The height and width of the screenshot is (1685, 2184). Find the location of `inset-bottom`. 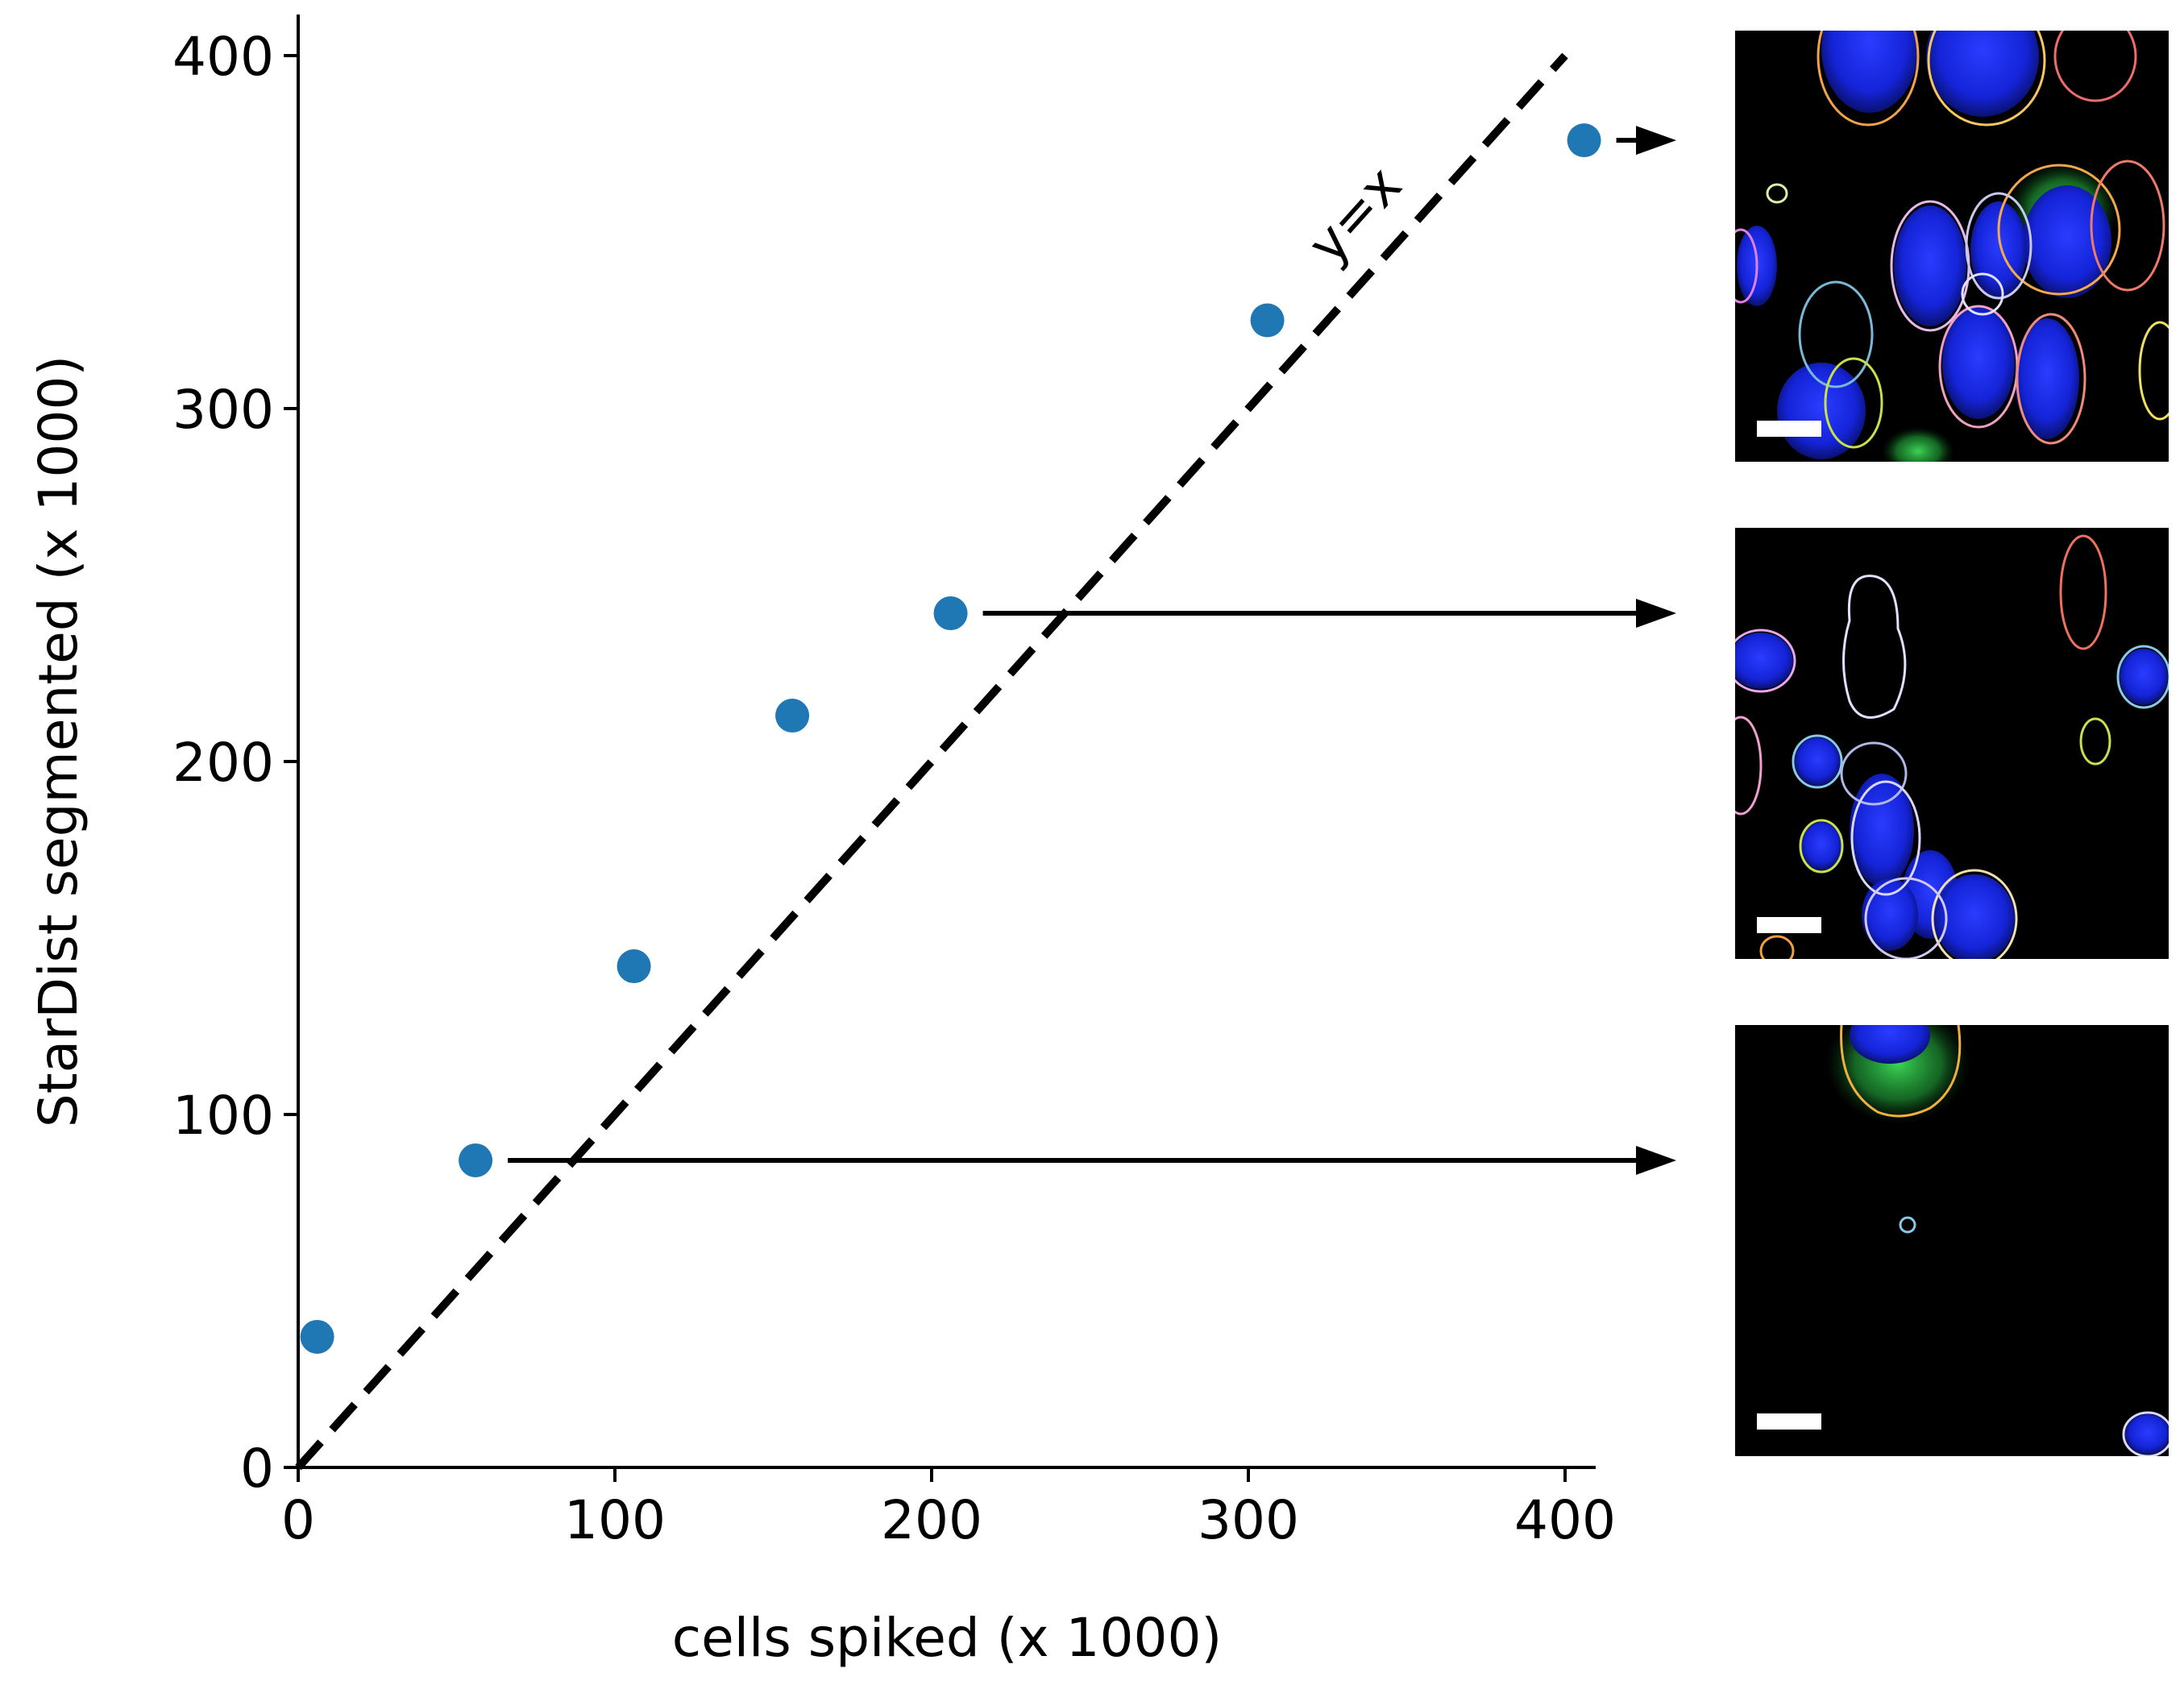

inset-bottom is located at coordinates (1952, 1240).